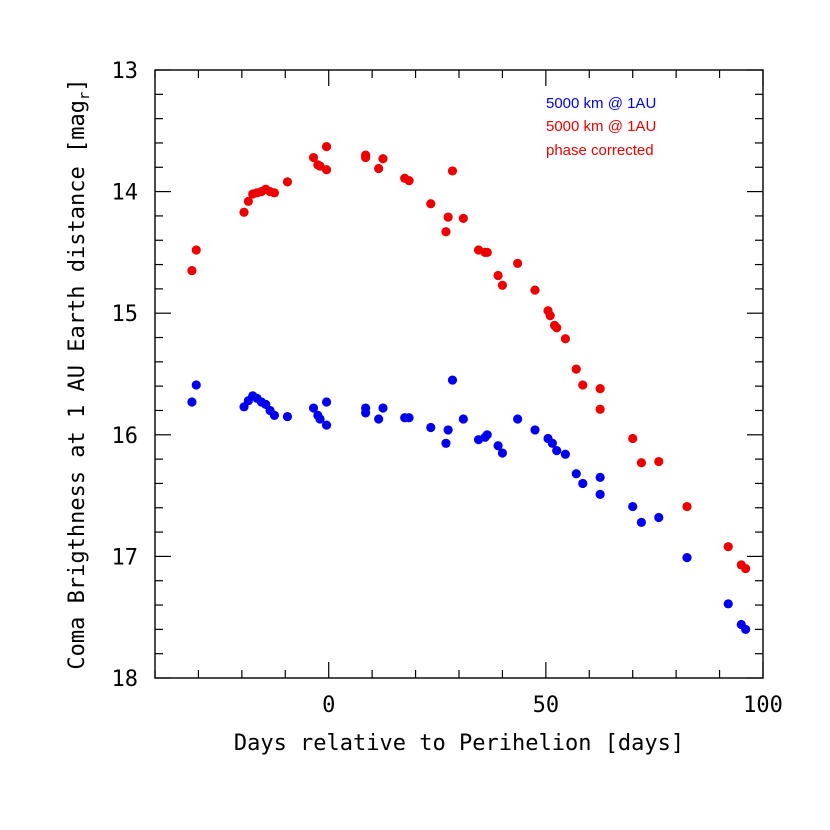 Image resolution: width=830 pixels, height=830 pixels. Describe the element at coordinates (600, 150) in the screenshot. I see `legend-red-series-note: phase corrected` at that location.